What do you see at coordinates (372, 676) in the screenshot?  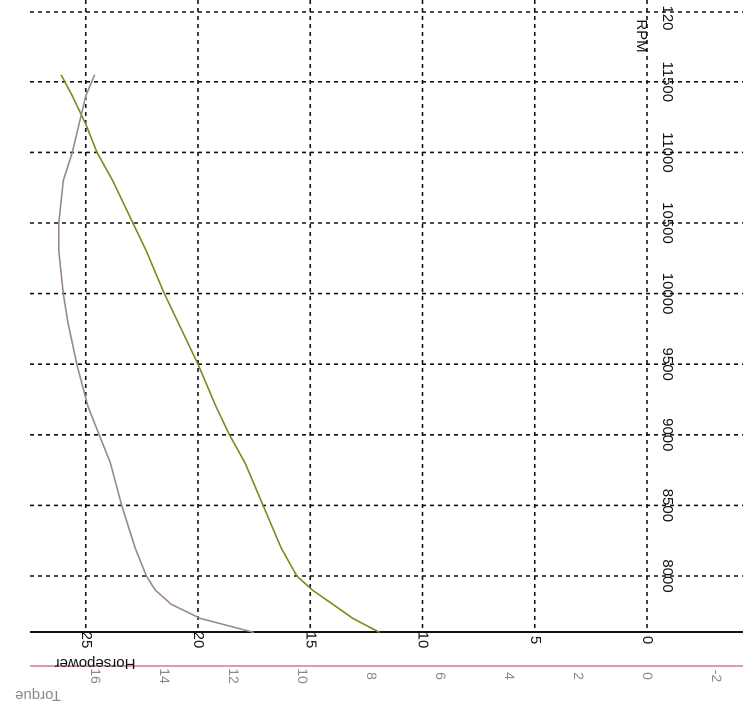 I see `torque-tick-label: 8` at bounding box center [372, 676].